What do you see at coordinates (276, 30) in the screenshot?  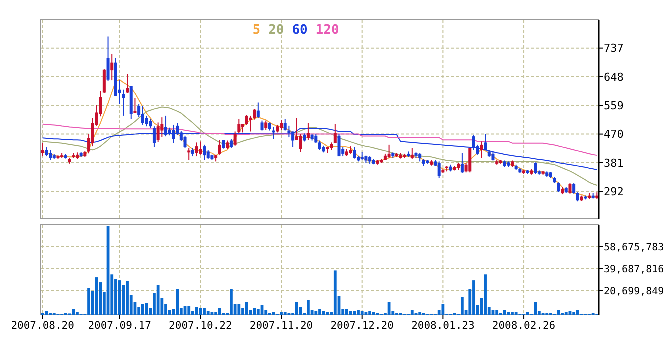 I see `text: 20` at bounding box center [276, 30].